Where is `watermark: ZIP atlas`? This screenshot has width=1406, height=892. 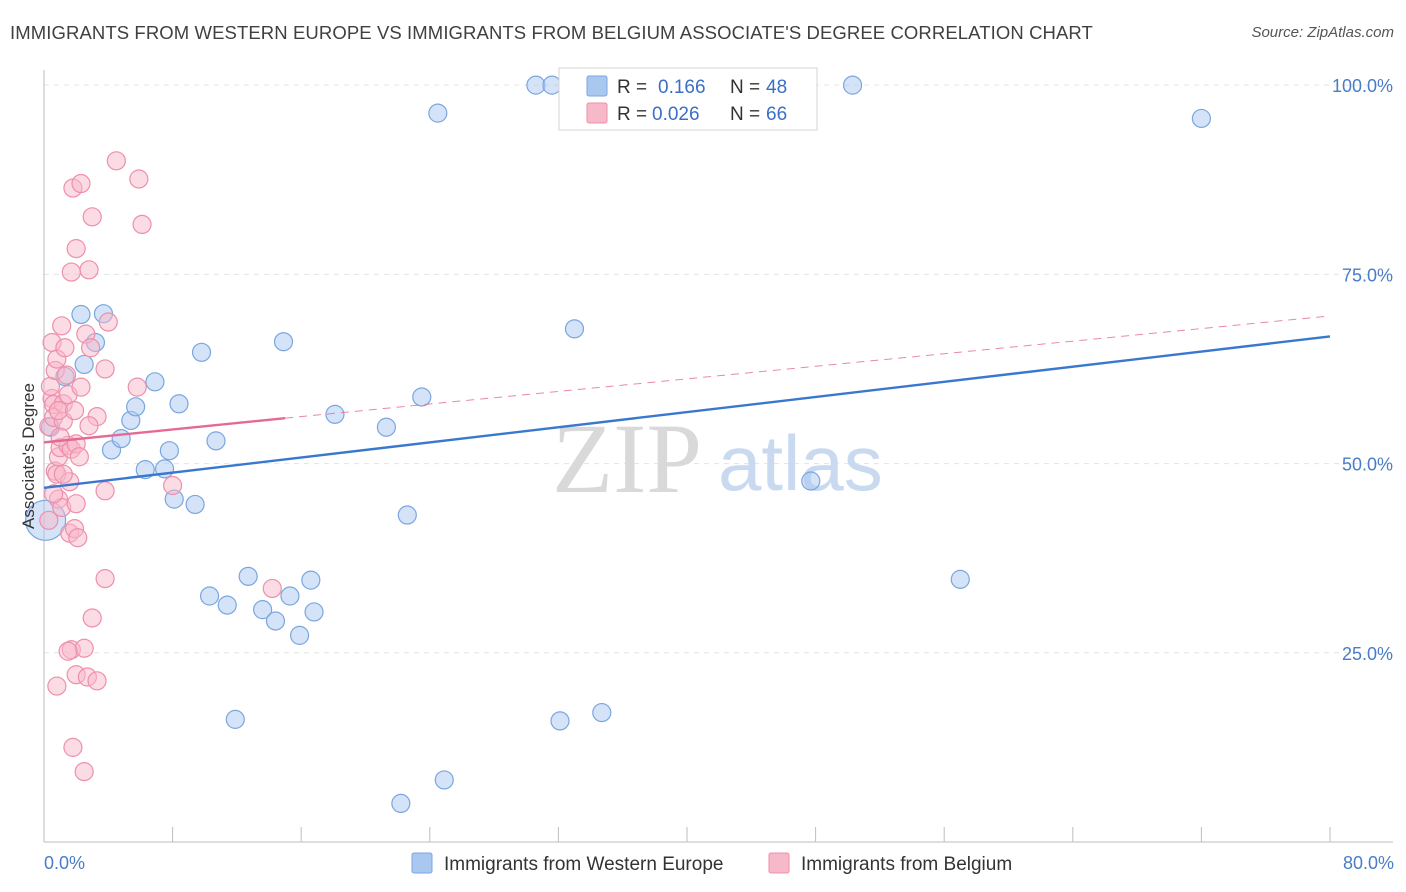
watermark: ZIP atlas is located at coordinates (717, 458).